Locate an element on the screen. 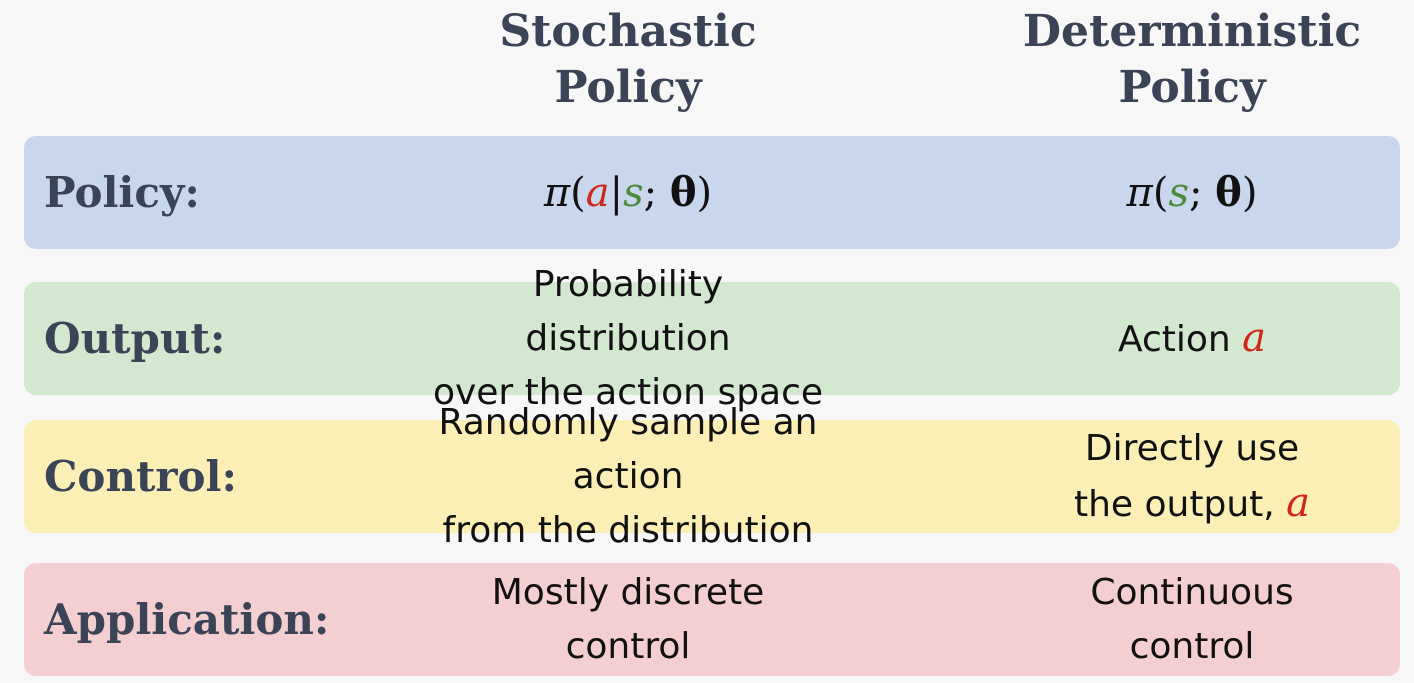  stochastic-application-line2: control is located at coordinates (628, 646).